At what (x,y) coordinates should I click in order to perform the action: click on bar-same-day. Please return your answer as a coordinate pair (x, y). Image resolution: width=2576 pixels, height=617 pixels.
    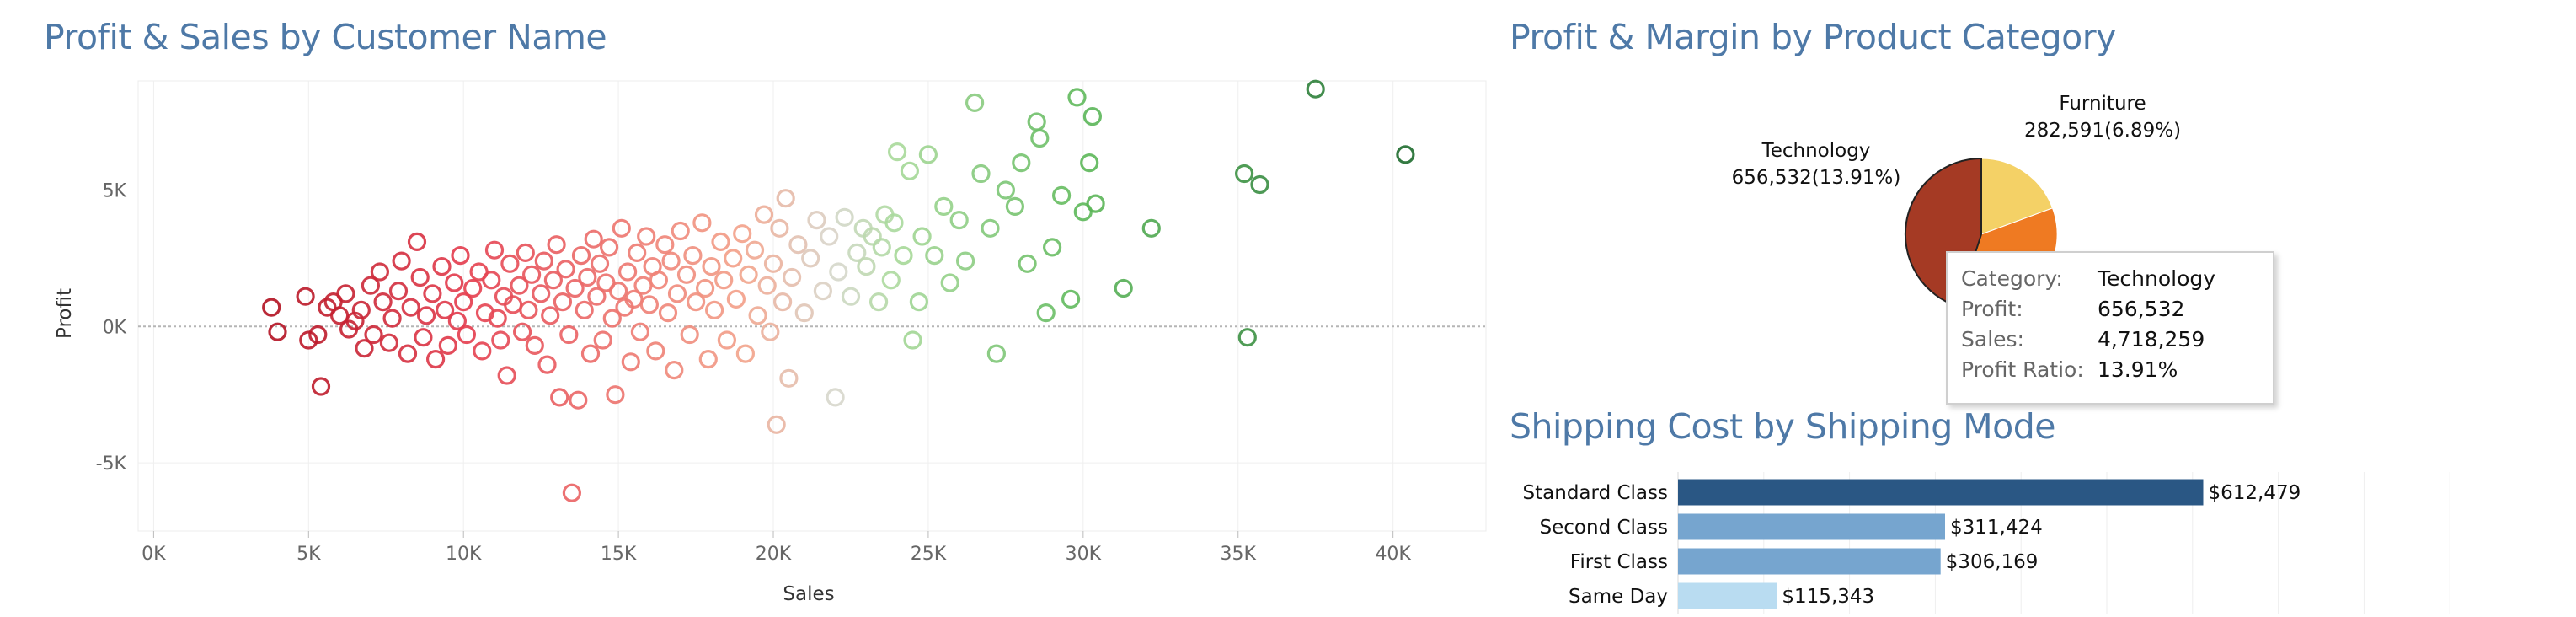
    Looking at the image, I should click on (1727, 595).